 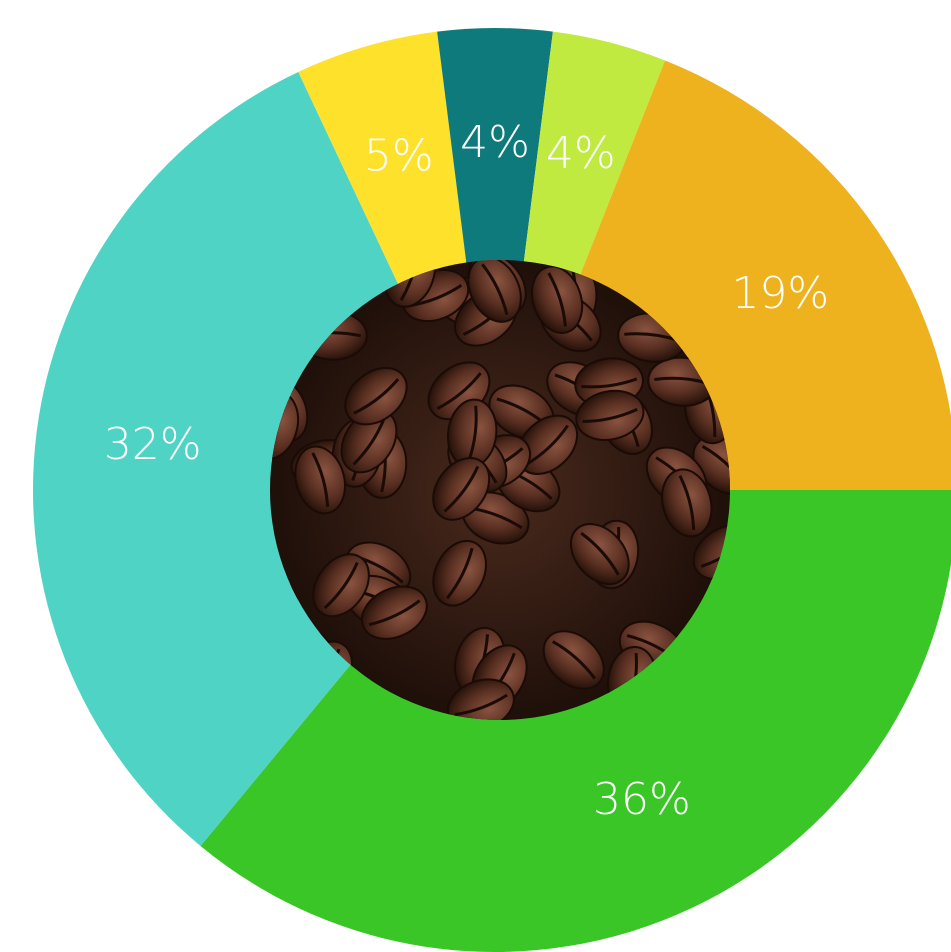 I want to click on slice, so click(x=495, y=258).